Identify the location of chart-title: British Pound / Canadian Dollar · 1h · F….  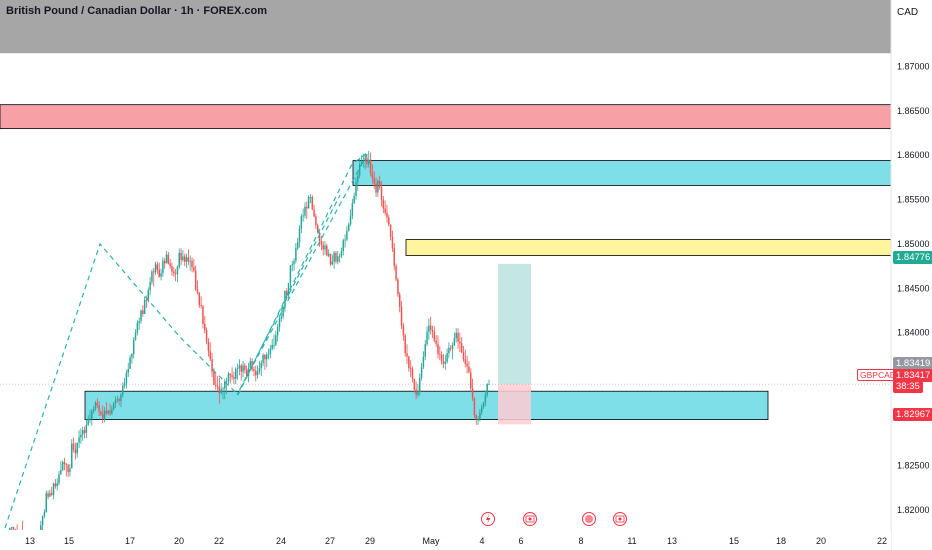
(136, 11).